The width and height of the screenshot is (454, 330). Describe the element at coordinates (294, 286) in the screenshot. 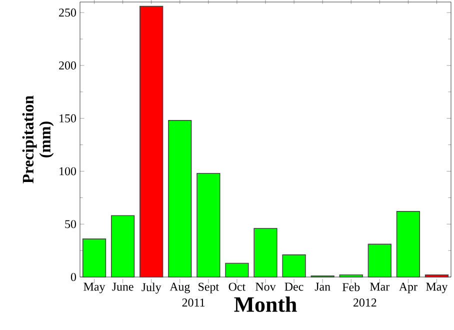

I see `x-tick-label: Dec` at that location.